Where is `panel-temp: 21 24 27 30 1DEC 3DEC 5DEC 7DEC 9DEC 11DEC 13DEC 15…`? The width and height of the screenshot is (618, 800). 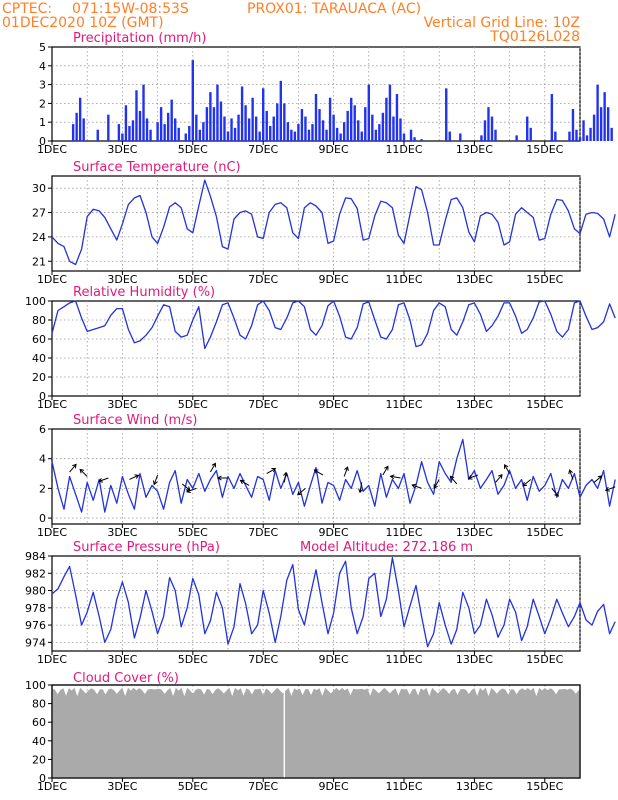 panel-temp: 21 24 27 30 1DEC 3DEC 5DEC 7DEC 9DEC 11DEC 13DEC 15… is located at coordinates (324, 223).